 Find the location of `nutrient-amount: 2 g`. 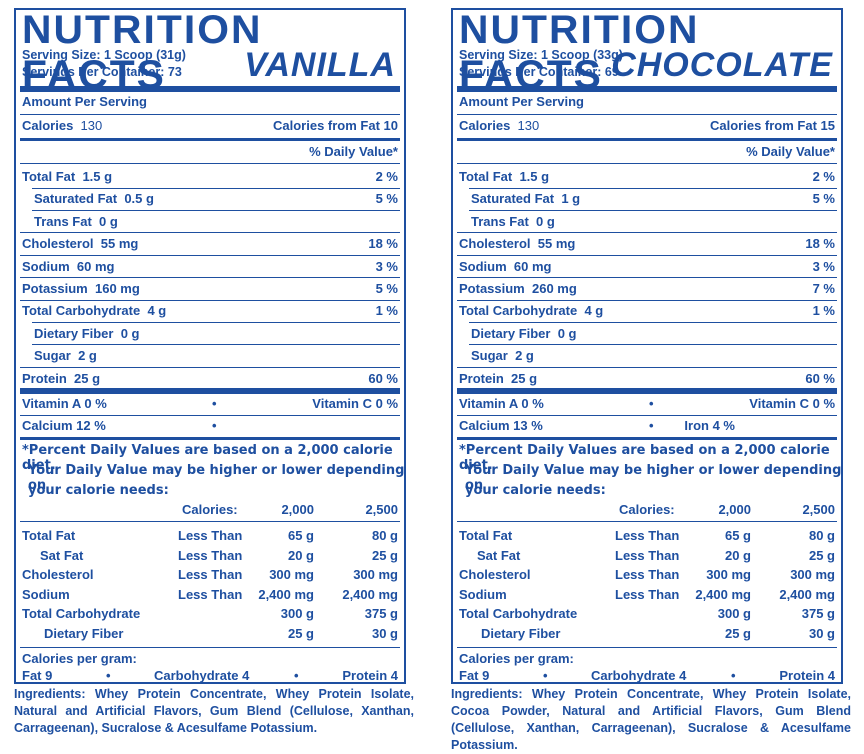

nutrient-amount: 2 g is located at coordinates (524, 356).